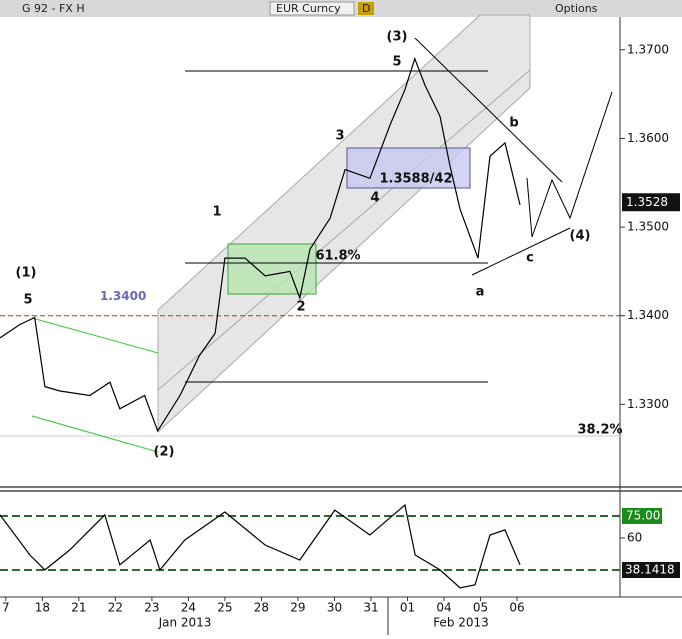  Describe the element at coordinates (530, 258) in the screenshot. I see `annotation: c` at that location.